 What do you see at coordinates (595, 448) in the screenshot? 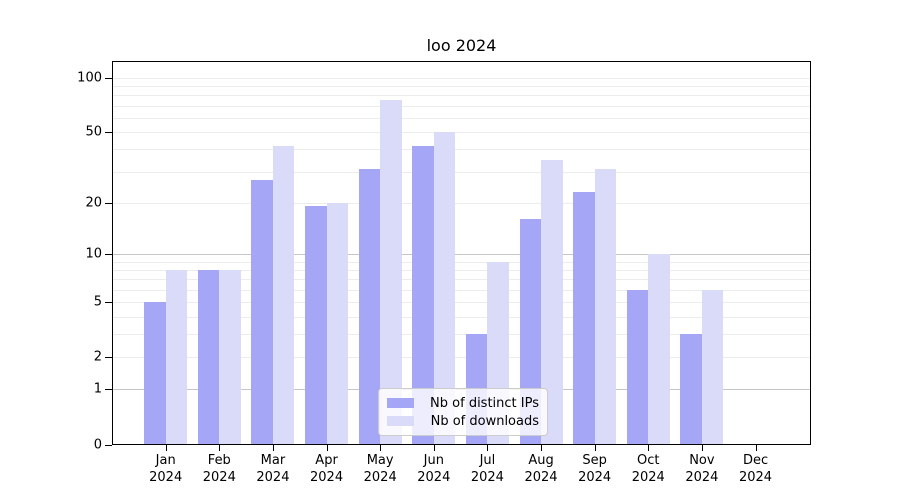
I see `xtick-mark-sep-2024` at bounding box center [595, 448].